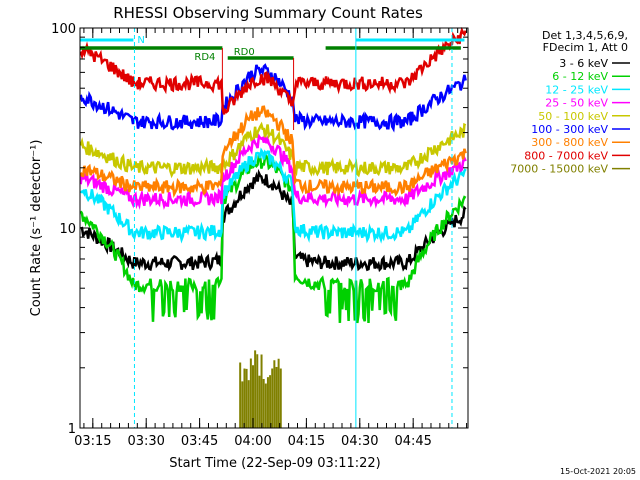  Describe the element at coordinates (573, 116) in the screenshot. I see `legend-entry-label: 50 - 100 keV` at that location.